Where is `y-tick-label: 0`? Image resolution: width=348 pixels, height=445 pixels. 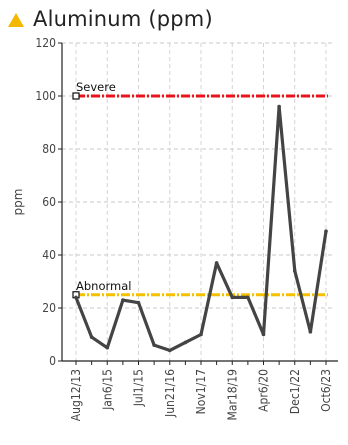 y-tick-label: 0 is located at coordinates (52, 361).